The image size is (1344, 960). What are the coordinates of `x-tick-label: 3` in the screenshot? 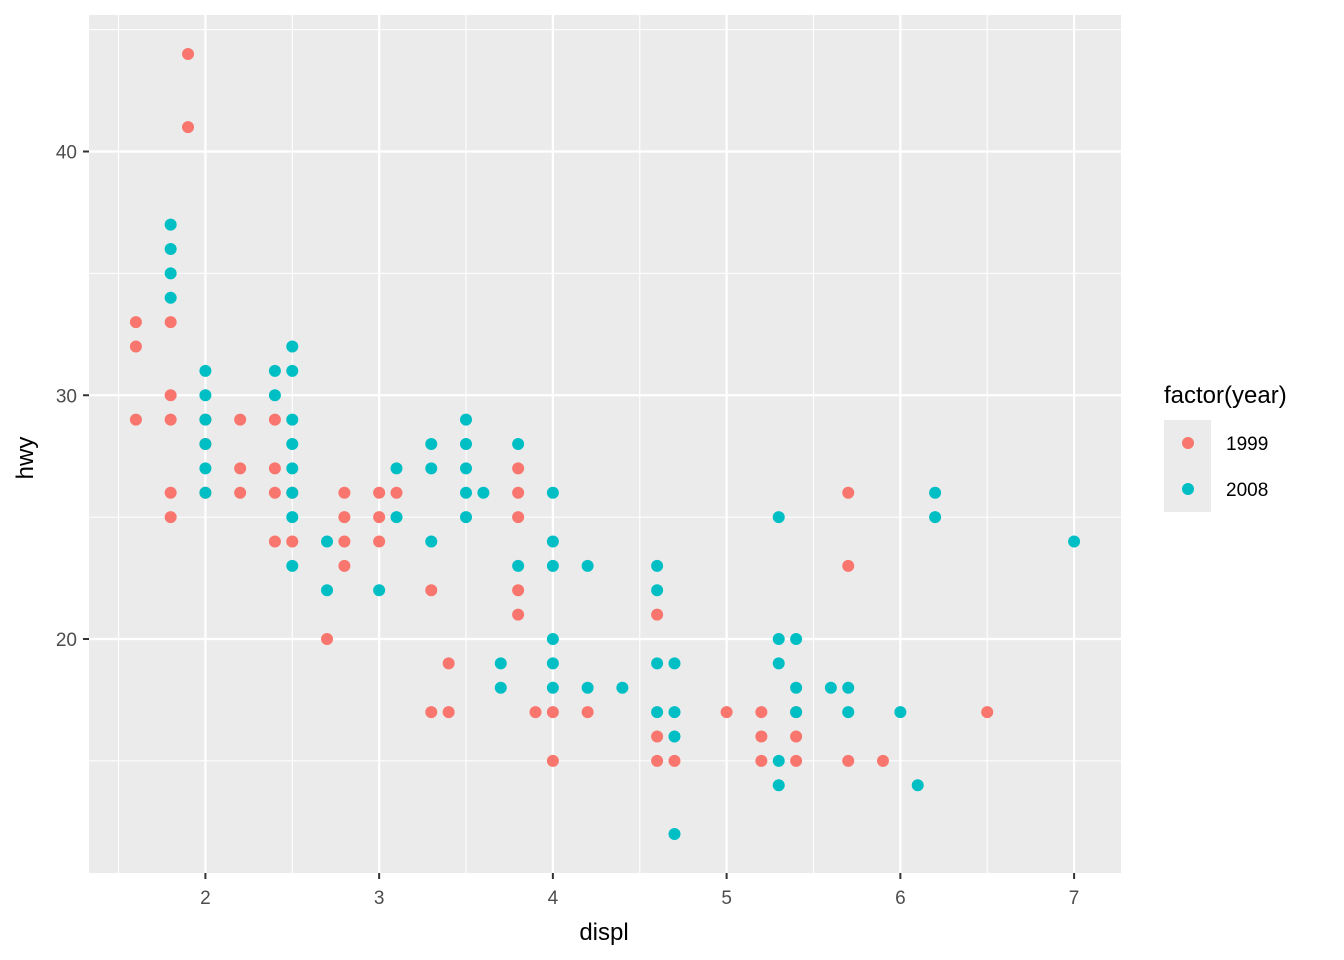 It's located at (379, 898).